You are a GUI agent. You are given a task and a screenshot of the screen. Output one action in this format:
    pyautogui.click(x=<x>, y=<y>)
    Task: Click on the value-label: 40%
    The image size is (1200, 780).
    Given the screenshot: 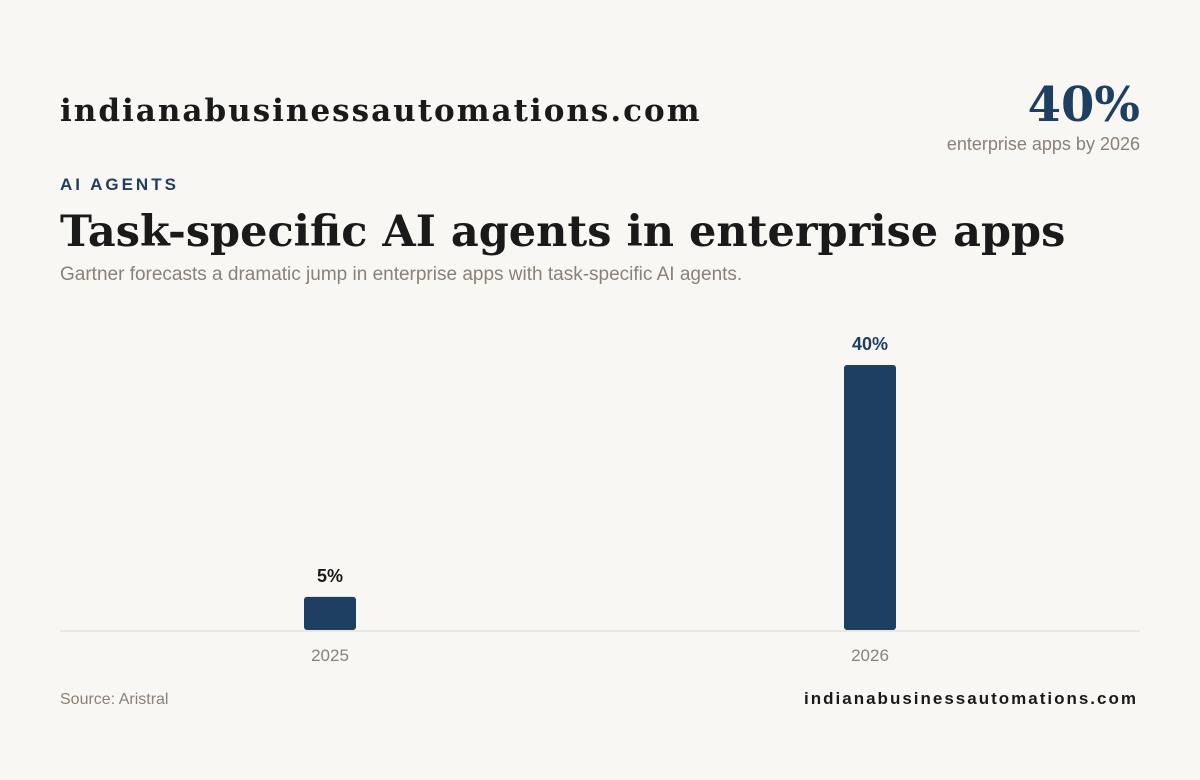 What is the action you would take?
    pyautogui.click(x=870, y=344)
    